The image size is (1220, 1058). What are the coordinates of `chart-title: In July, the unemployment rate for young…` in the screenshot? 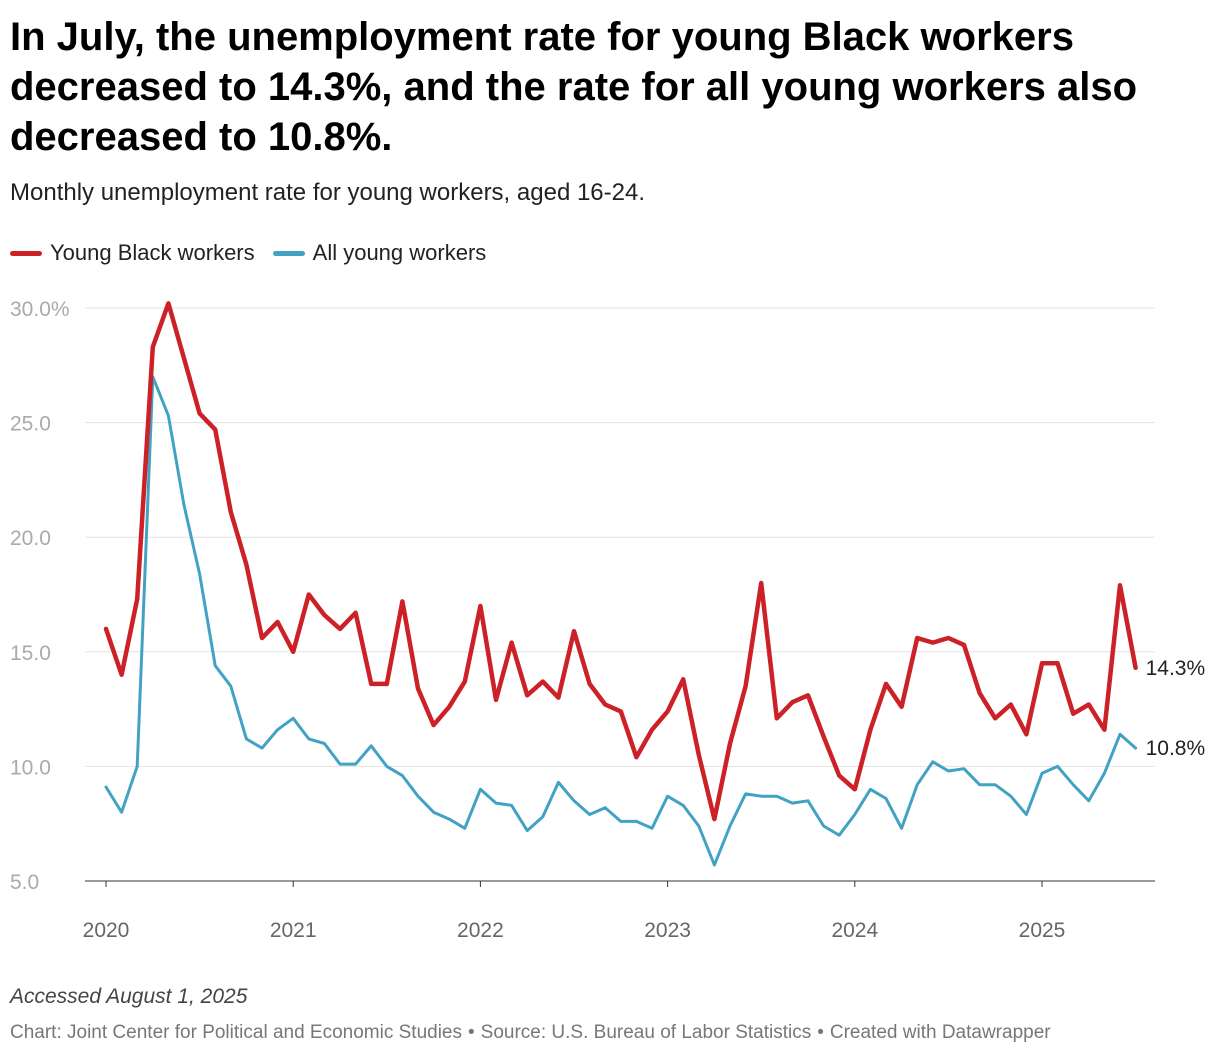 It's located at (574, 87).